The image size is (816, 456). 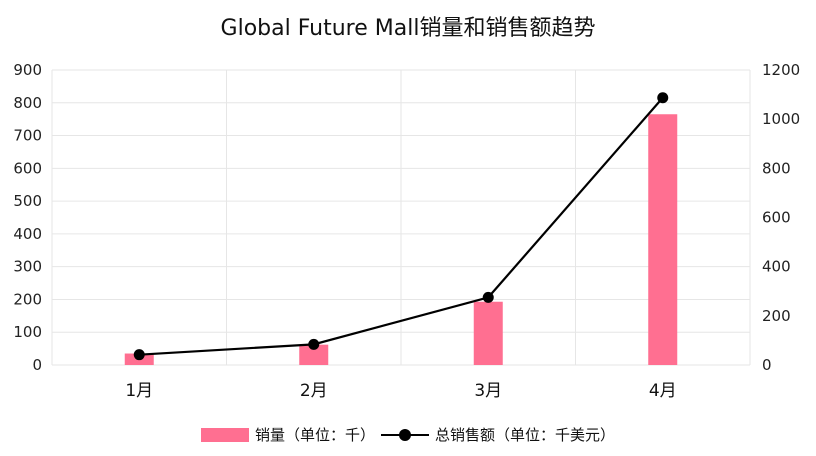 I want to click on legend-item-sales-volume: 销量（单位：千）, so click(x=287, y=434).